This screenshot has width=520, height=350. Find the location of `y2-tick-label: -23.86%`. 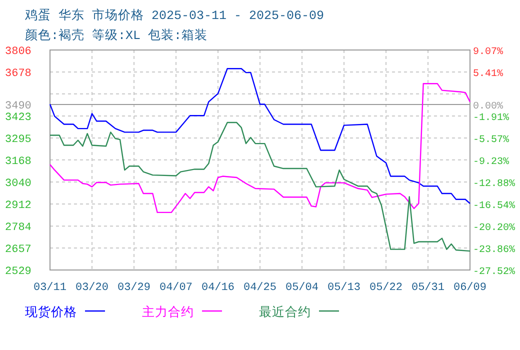

y2-tick-label: -23.86% is located at coordinates (494, 250).